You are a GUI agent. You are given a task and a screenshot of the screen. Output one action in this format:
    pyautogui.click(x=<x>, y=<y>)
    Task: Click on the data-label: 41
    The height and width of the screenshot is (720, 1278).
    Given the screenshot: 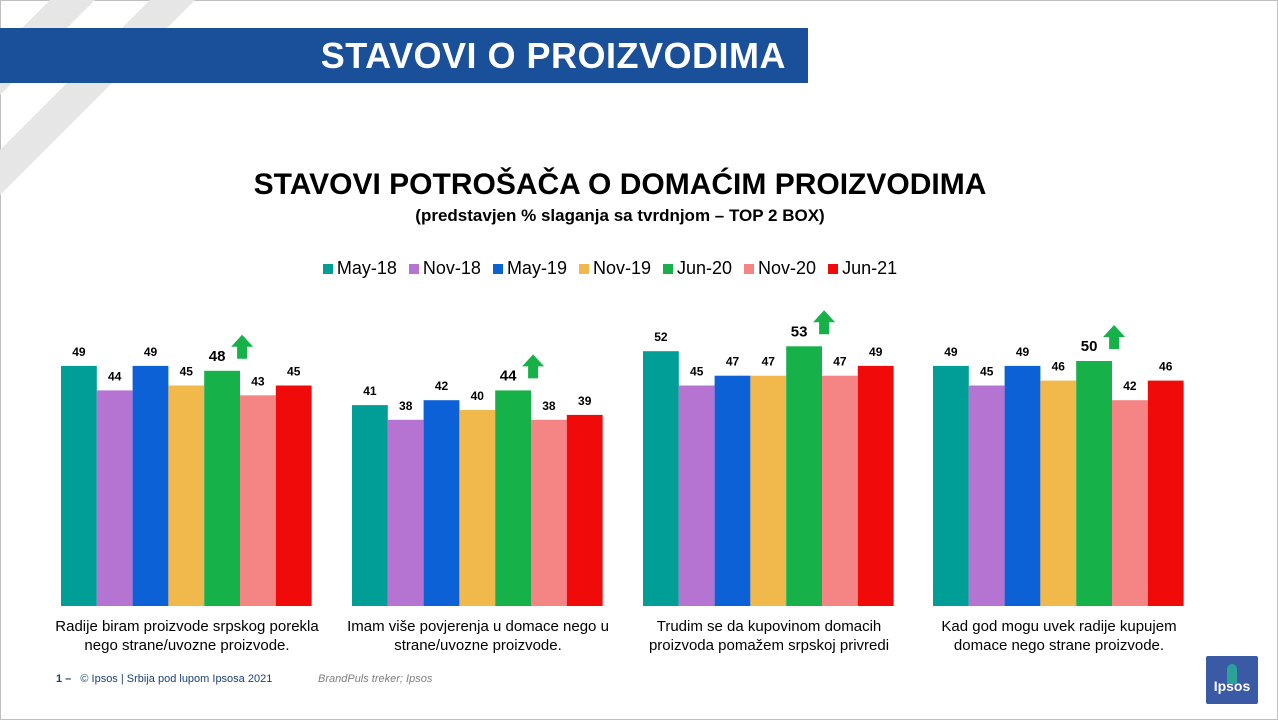 What is the action you would take?
    pyautogui.click(x=370, y=391)
    